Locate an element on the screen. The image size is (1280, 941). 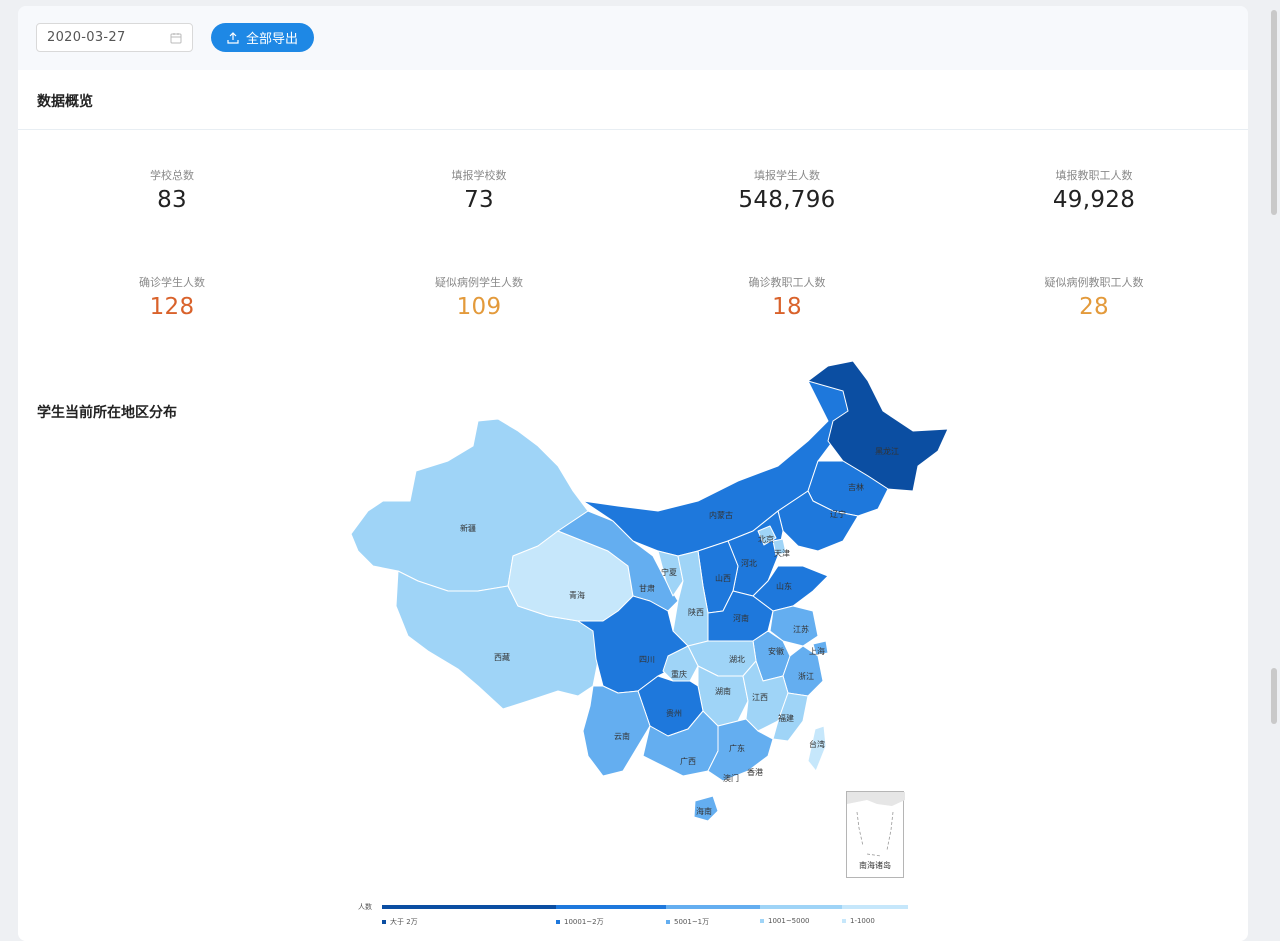
province-liaoning is located at coordinates (818, 521).